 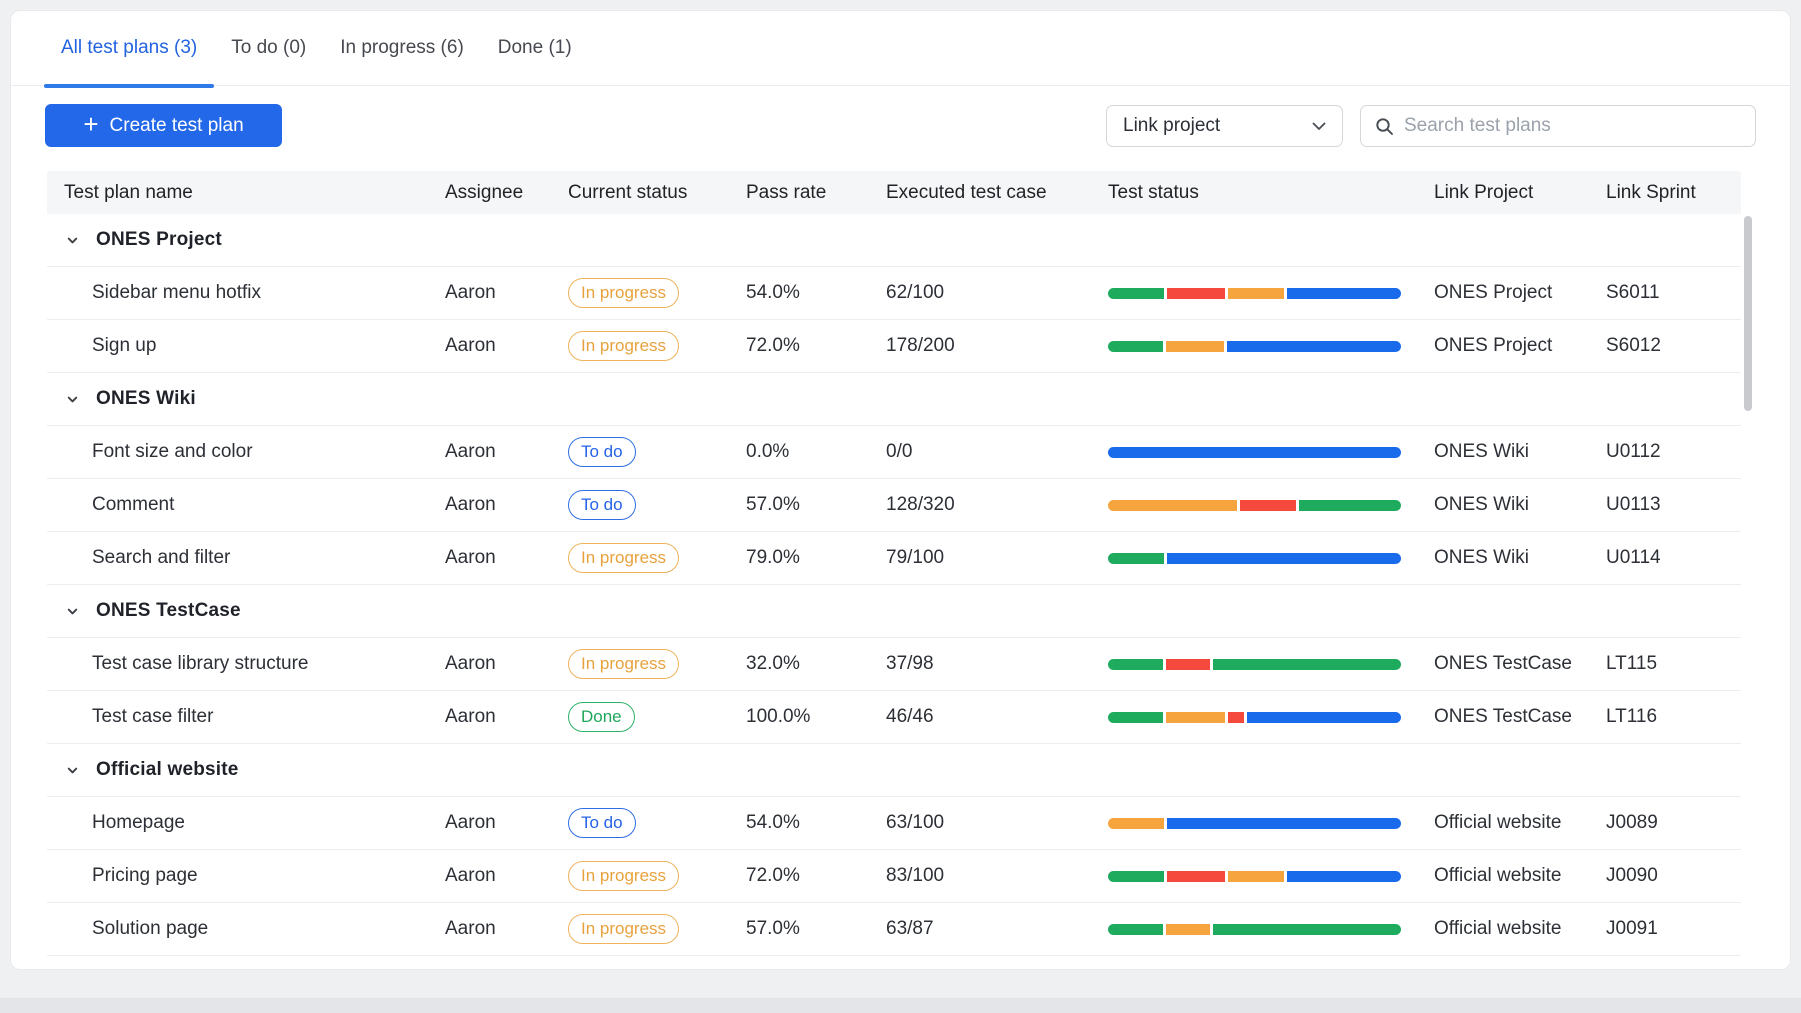 What do you see at coordinates (1172, 125) in the screenshot?
I see `link-project-dropdown-value: Link project` at bounding box center [1172, 125].